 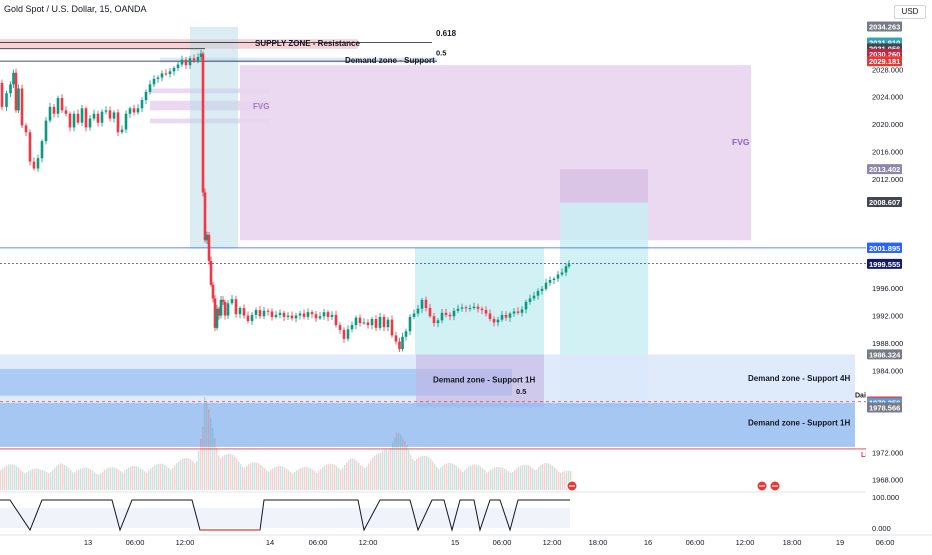 I want to click on price-label-text: 1999.555, so click(x=884, y=264).